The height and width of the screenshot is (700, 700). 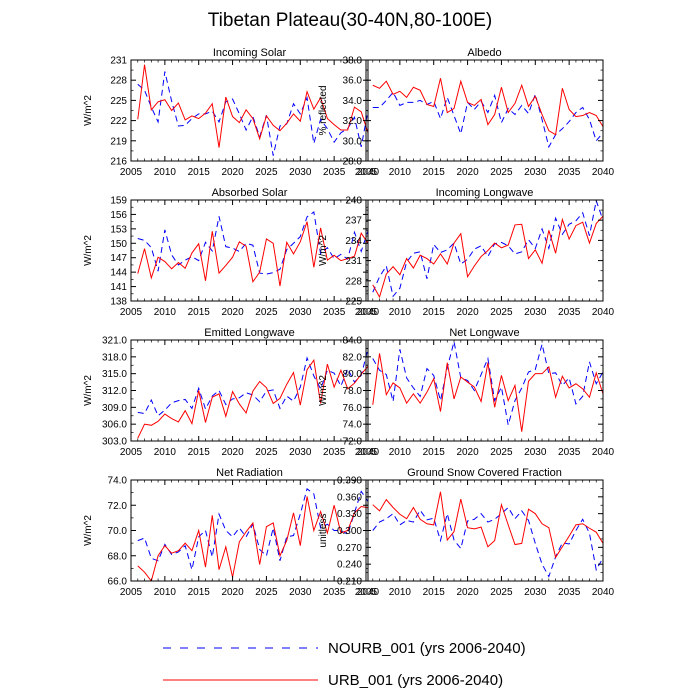 What do you see at coordinates (485, 193) in the screenshot?
I see `panel-title: Incoming Longwave` at bounding box center [485, 193].